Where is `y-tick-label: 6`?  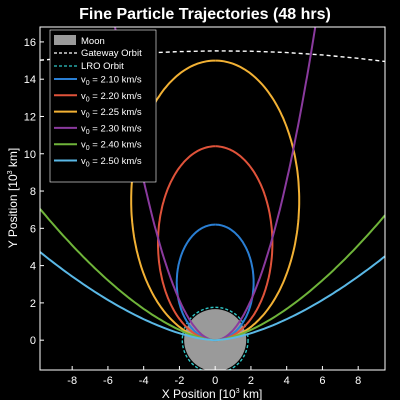 y-tick-label: 6 is located at coordinates (33, 229).